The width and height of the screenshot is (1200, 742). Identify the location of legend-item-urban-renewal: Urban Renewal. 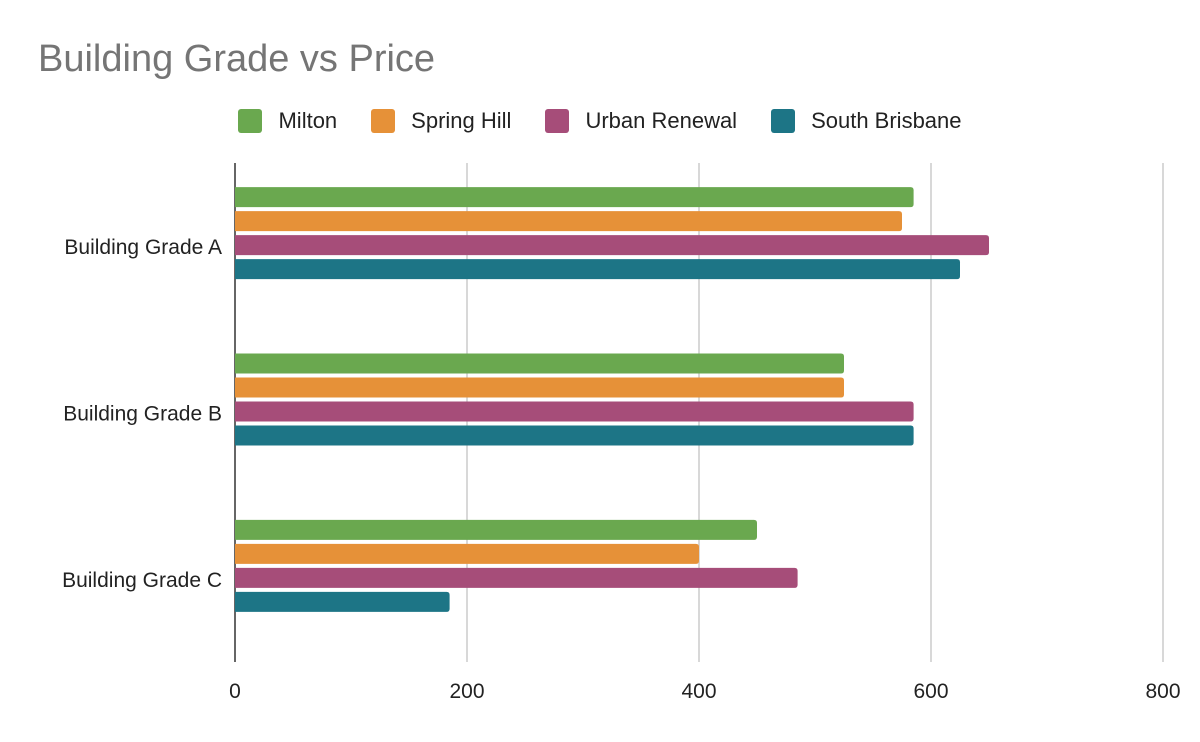
(641, 121).